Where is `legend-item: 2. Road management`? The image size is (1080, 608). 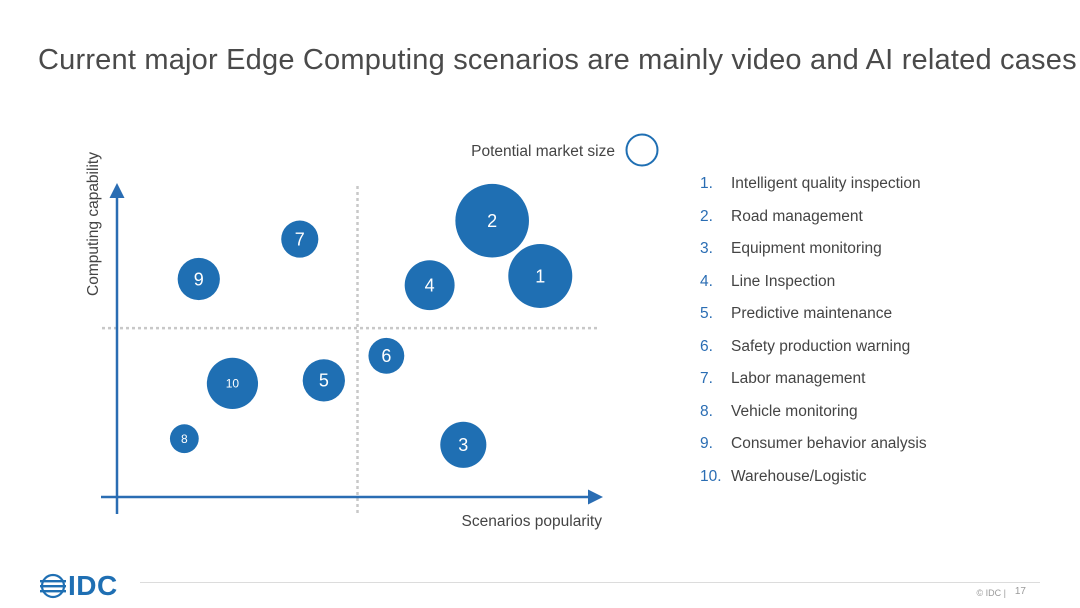
legend-item: 2. Road management is located at coordinates (813, 221).